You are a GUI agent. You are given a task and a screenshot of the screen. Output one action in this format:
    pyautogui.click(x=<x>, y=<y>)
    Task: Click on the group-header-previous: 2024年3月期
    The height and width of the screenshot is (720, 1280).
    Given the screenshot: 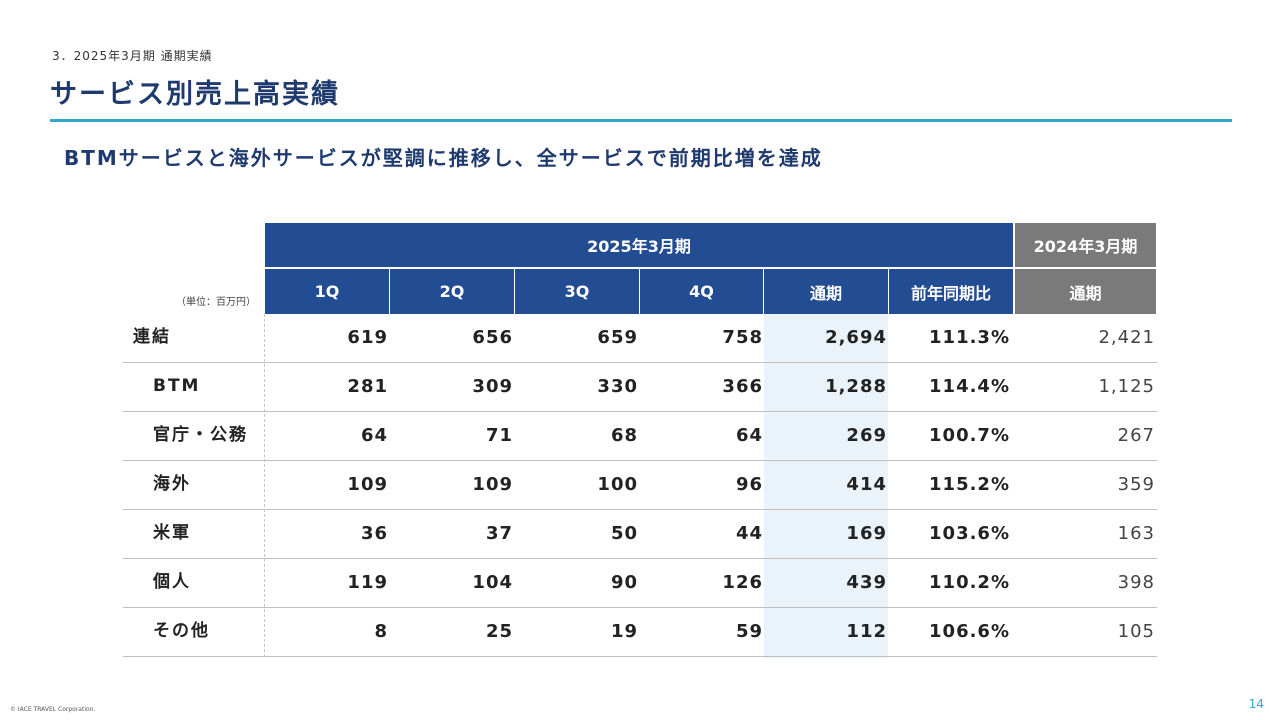 What is the action you would take?
    pyautogui.click(x=1085, y=245)
    